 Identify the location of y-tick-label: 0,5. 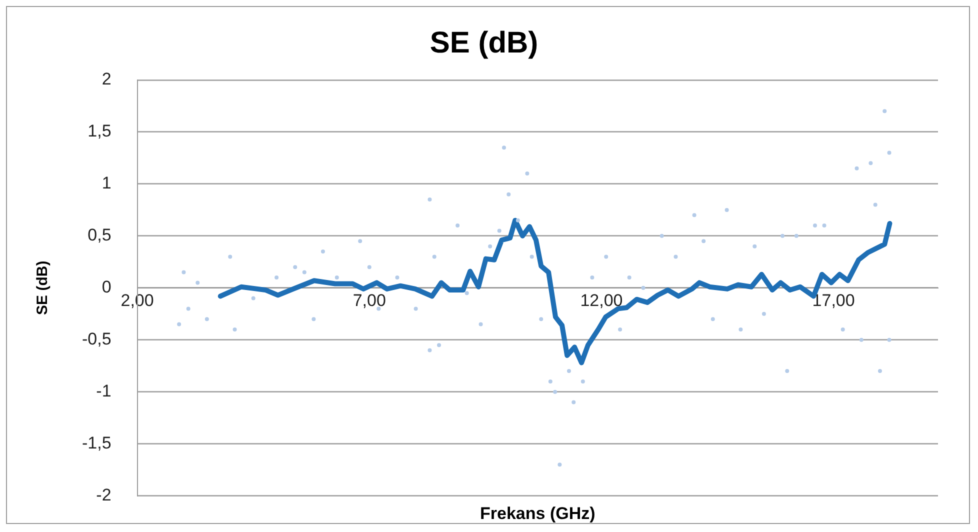
(100, 235).